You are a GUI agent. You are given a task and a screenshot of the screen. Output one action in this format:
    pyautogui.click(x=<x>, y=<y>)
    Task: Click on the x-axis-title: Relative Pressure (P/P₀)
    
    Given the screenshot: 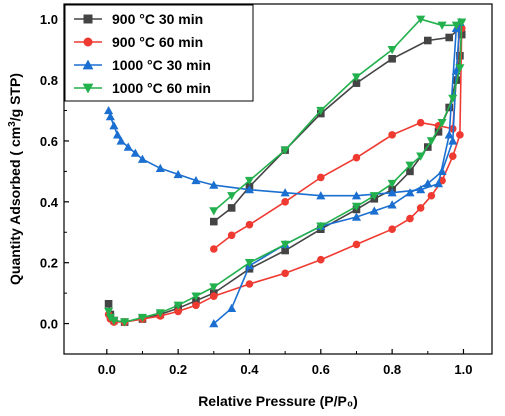 What is the action you would take?
    pyautogui.click(x=278, y=401)
    